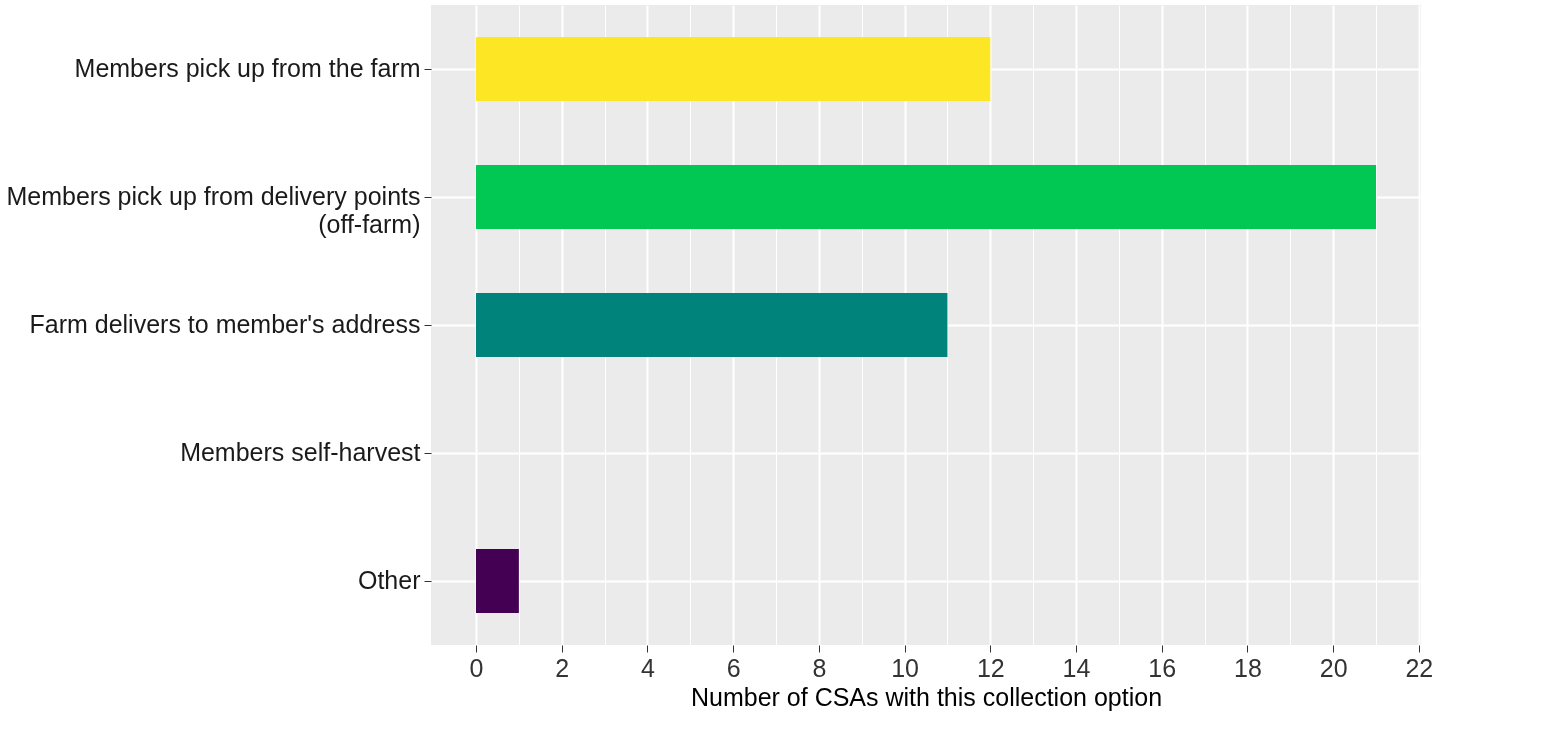  Describe the element at coordinates (476, 667) in the screenshot. I see `x-tick-label: 0` at that location.